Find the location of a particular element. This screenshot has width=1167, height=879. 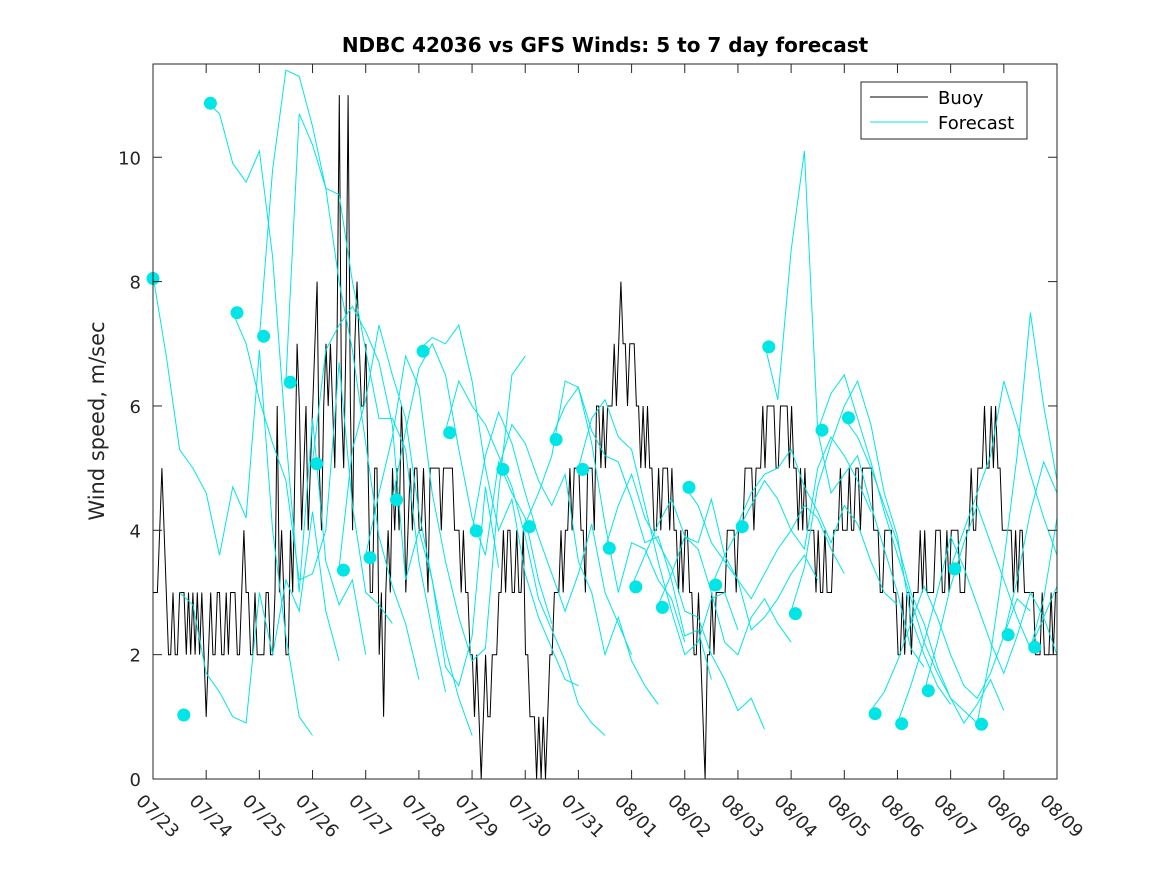

x-tick-label: 08/07 is located at coordinates (955, 817).